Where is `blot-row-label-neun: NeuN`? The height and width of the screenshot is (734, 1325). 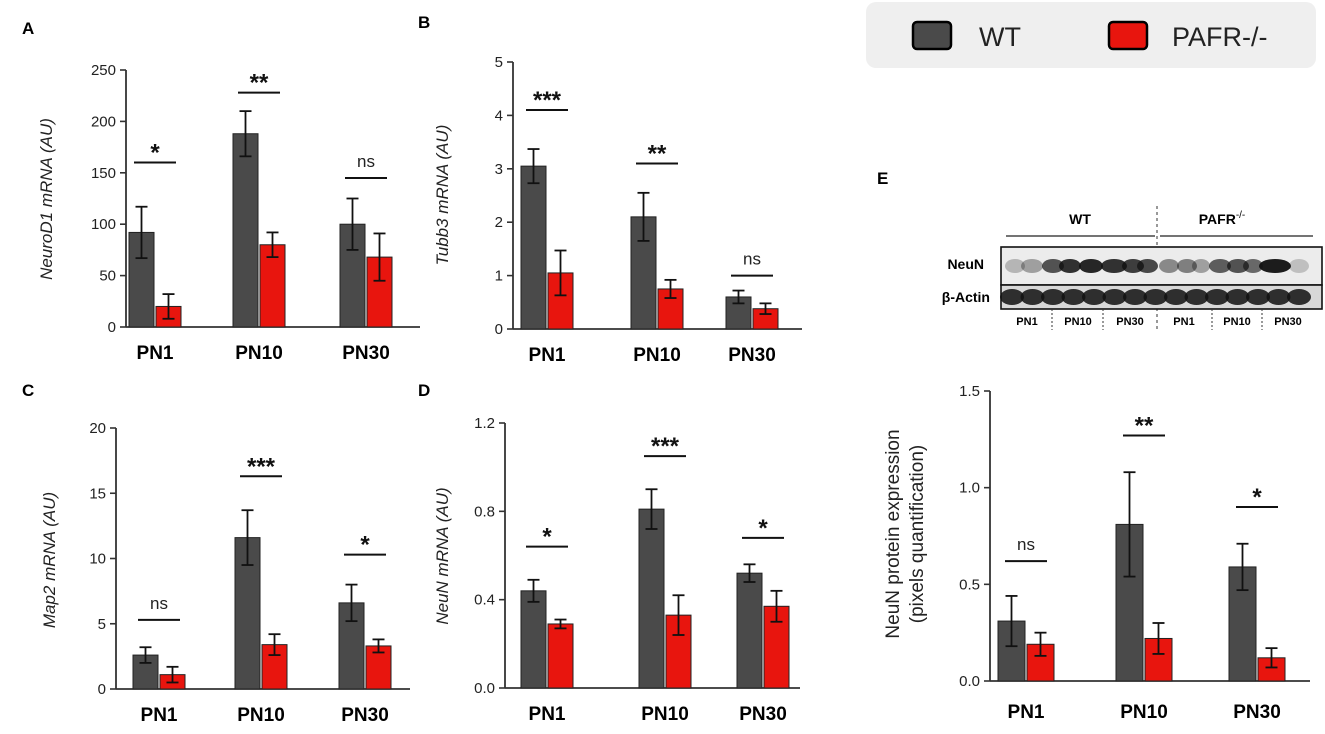
blot-row-label-neun: NeuN is located at coordinates (965, 264).